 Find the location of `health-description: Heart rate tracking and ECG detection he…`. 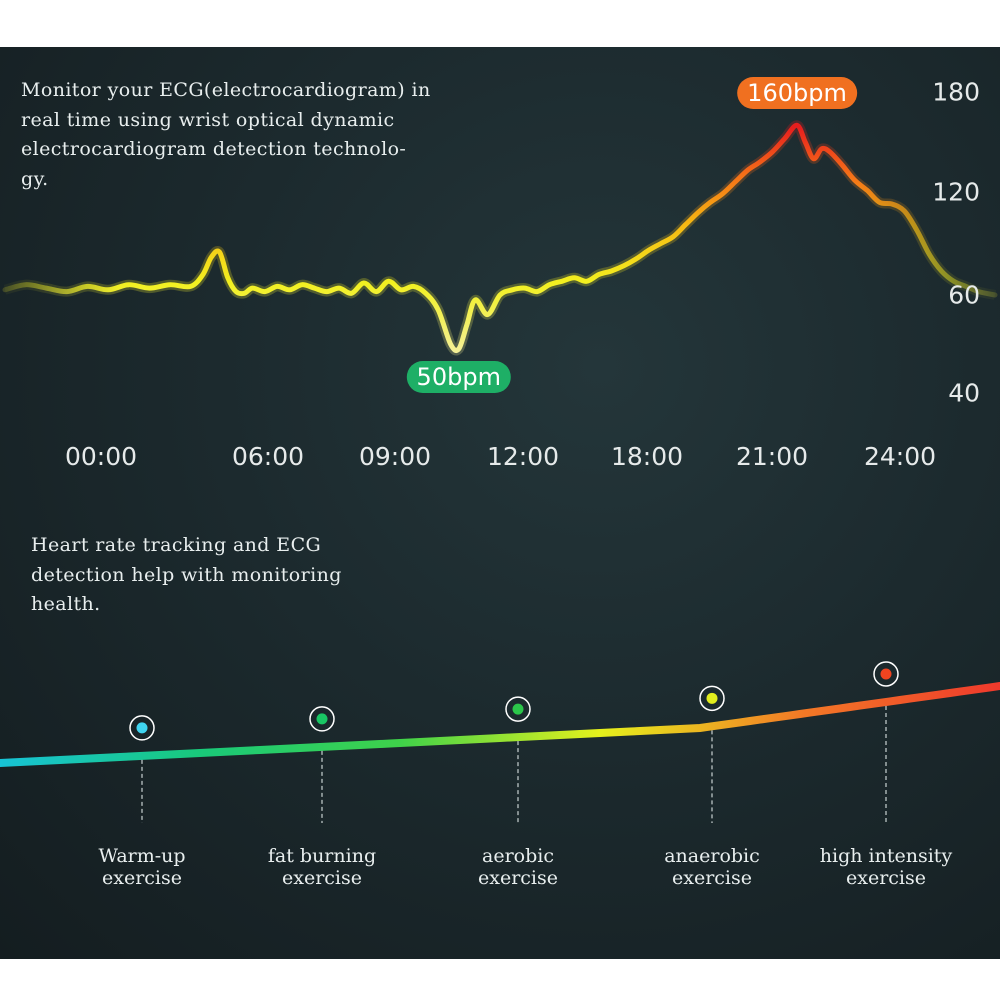

health-description: Heart rate tracking and ECG detection he… is located at coordinates (186, 574).